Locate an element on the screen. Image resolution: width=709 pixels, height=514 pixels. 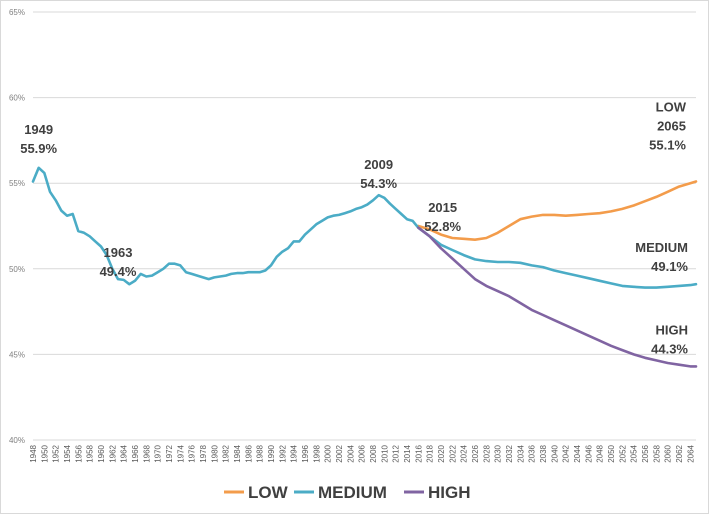
x-tick-label: 2056 is located at coordinates (645, 453).